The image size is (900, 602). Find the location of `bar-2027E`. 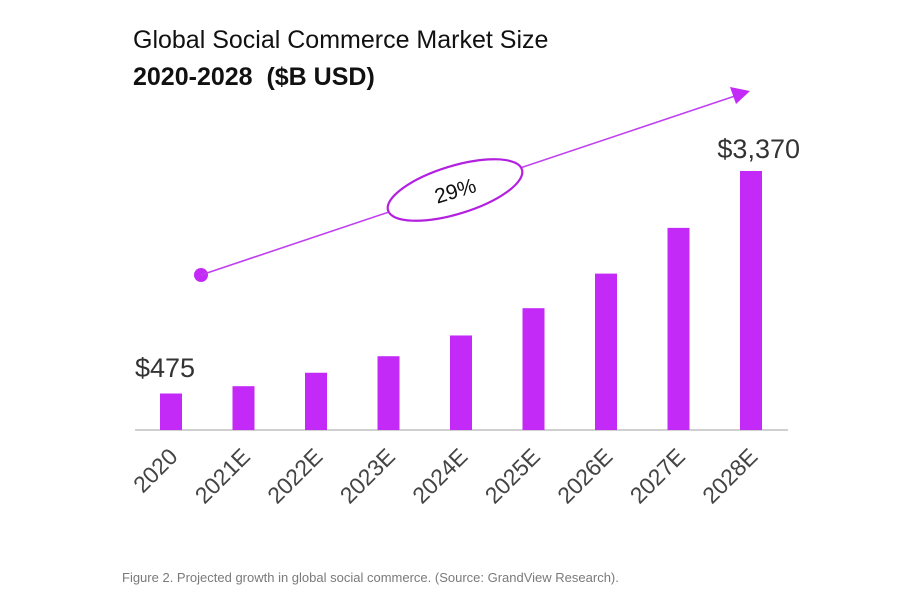

bar-2027E is located at coordinates (678, 328).